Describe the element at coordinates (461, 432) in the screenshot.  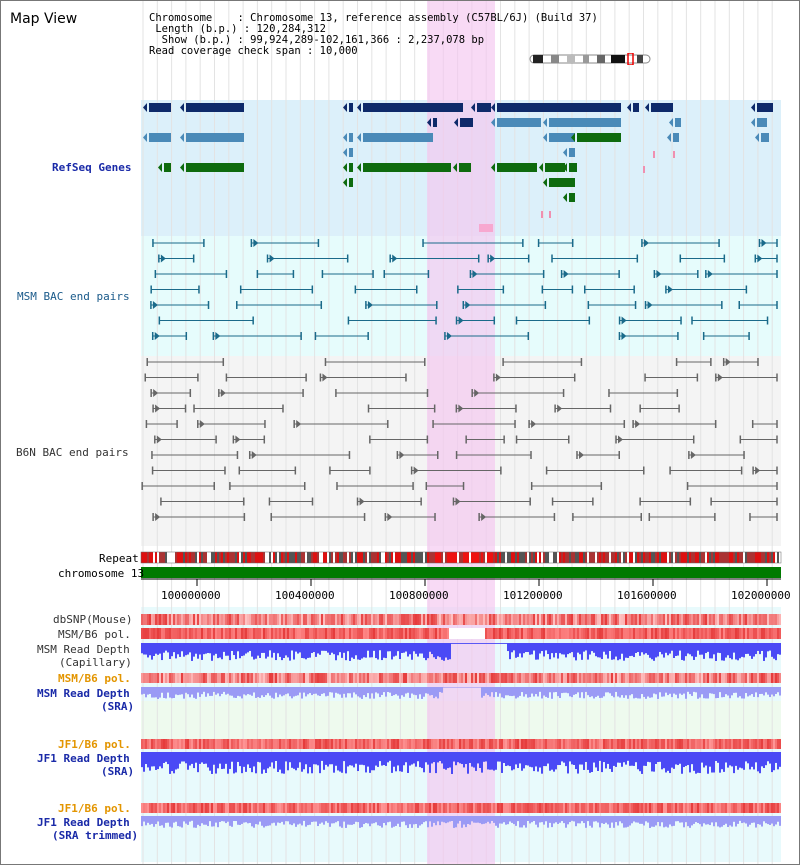
I see `selected-region-highlight` at that location.